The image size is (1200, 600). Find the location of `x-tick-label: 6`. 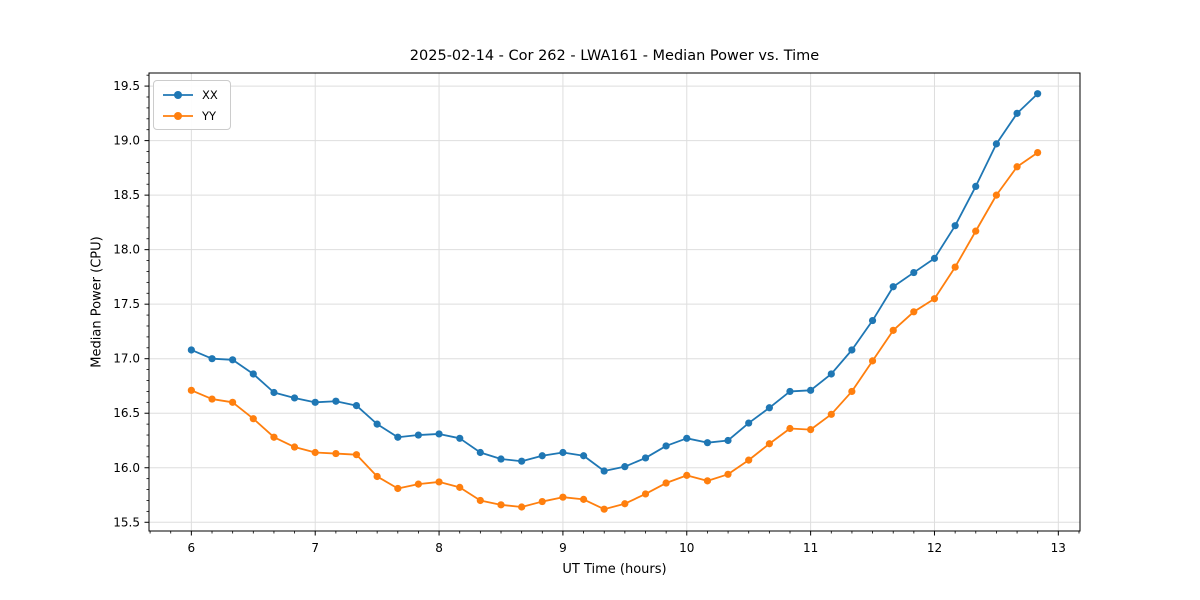

x-tick-label: 6 is located at coordinates (192, 548).